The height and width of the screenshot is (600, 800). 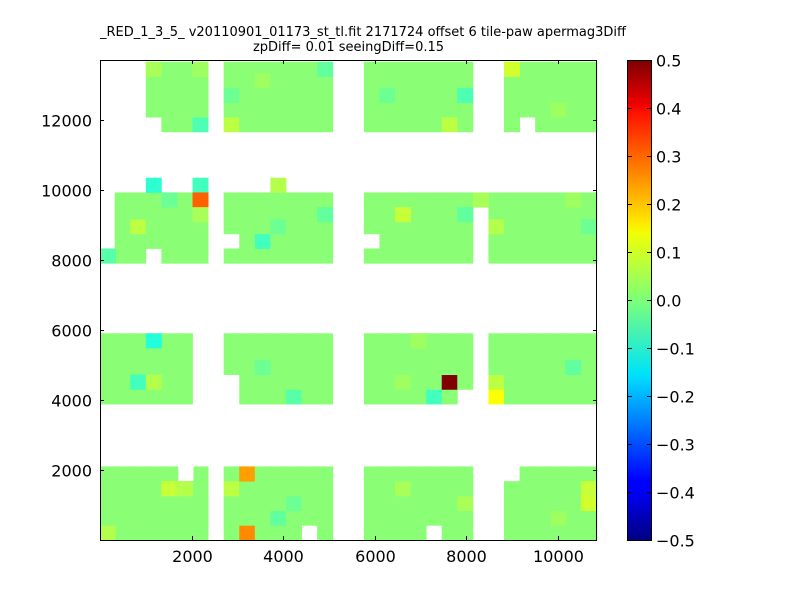 What do you see at coordinates (668, 253) in the screenshot?
I see `colorbar-tick-label: 0.1` at bounding box center [668, 253].